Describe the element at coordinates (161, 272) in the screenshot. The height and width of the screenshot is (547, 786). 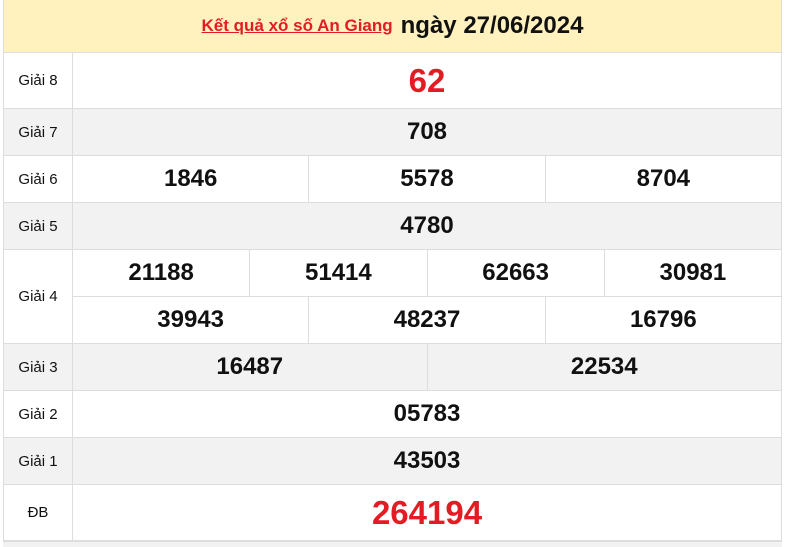
I see `prize-number: 21188` at that location.